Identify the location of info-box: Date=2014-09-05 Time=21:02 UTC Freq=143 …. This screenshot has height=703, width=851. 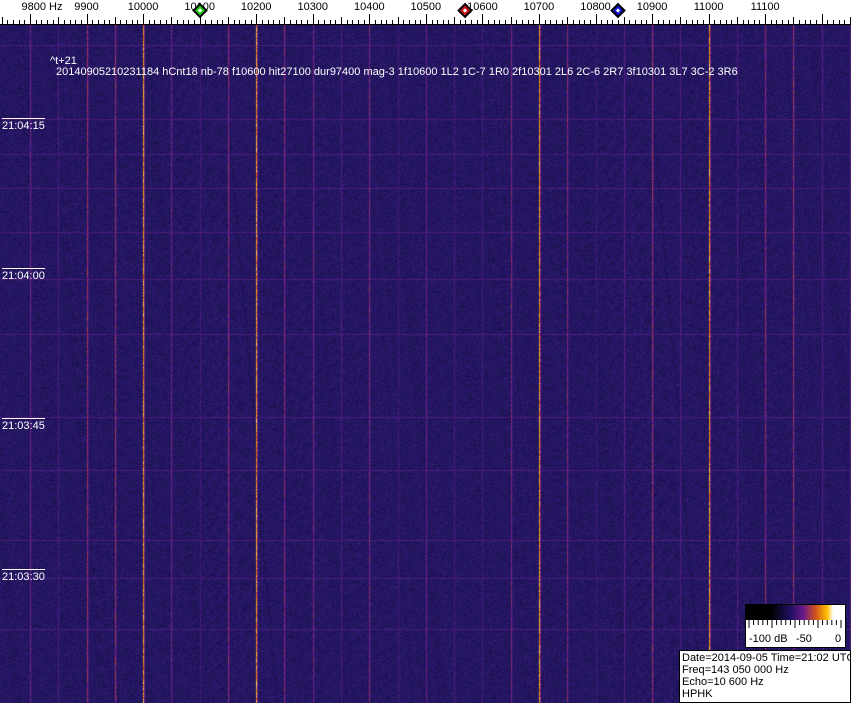
(765, 676).